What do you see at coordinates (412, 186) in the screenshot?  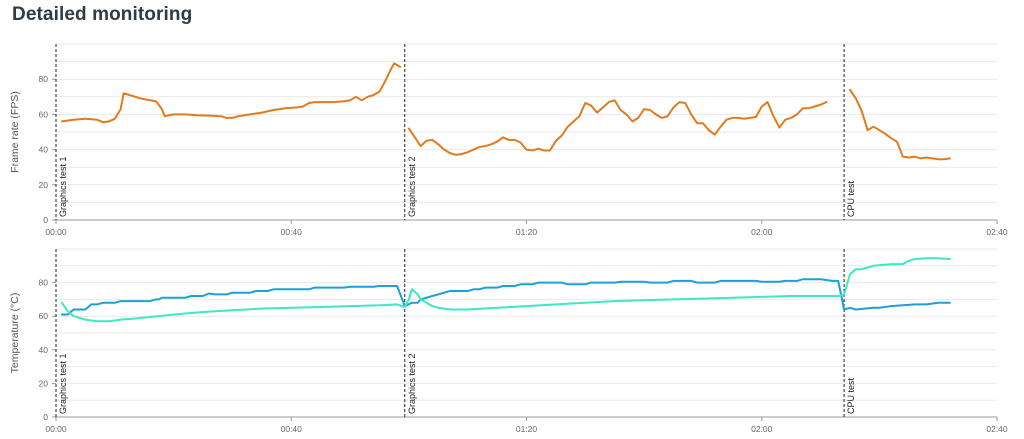 I see `chart-fps-phase-marker-label: Graphics test 2` at bounding box center [412, 186].